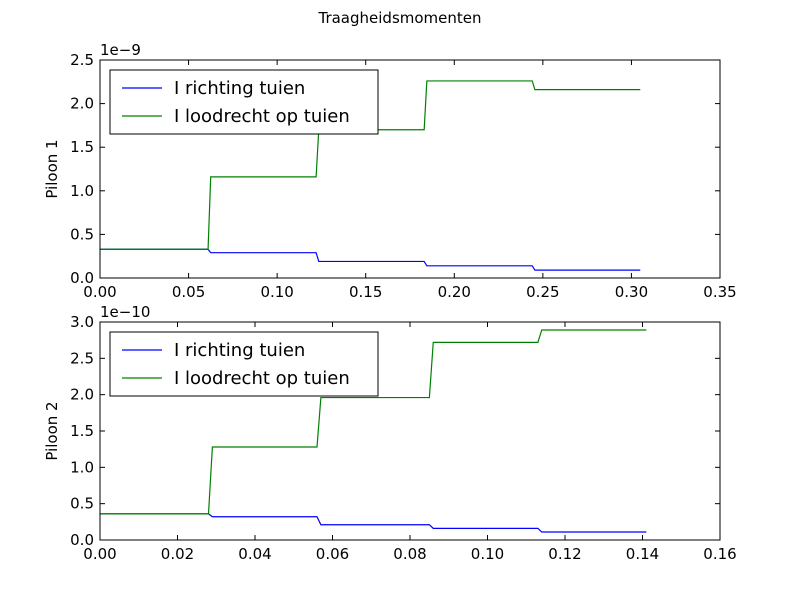 This screenshot has width=800, height=600. What do you see at coordinates (177, 554) in the screenshot?
I see `x-tick-label: 0.02` at bounding box center [177, 554].